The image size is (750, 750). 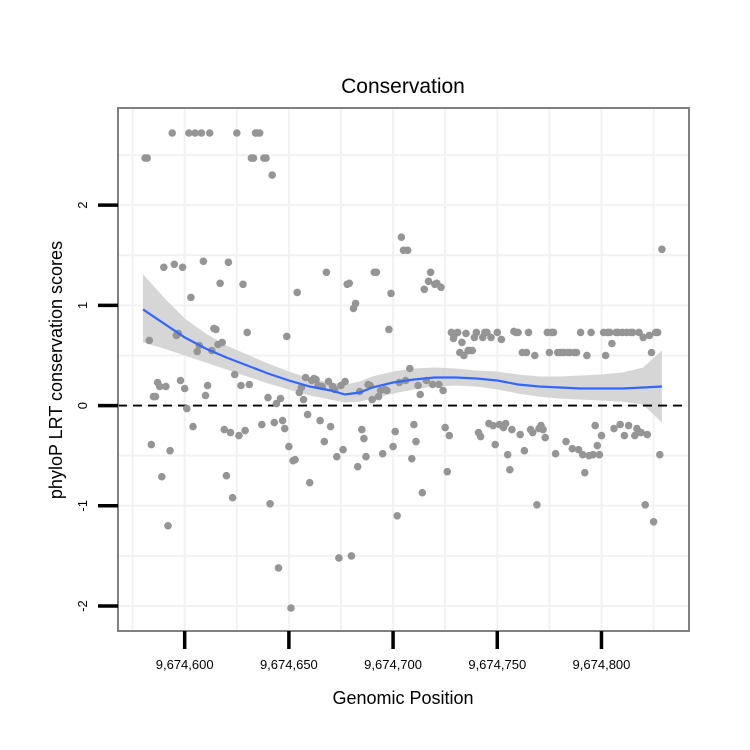 I want to click on x-tick-label: 9,674,750, so click(x=497, y=664).